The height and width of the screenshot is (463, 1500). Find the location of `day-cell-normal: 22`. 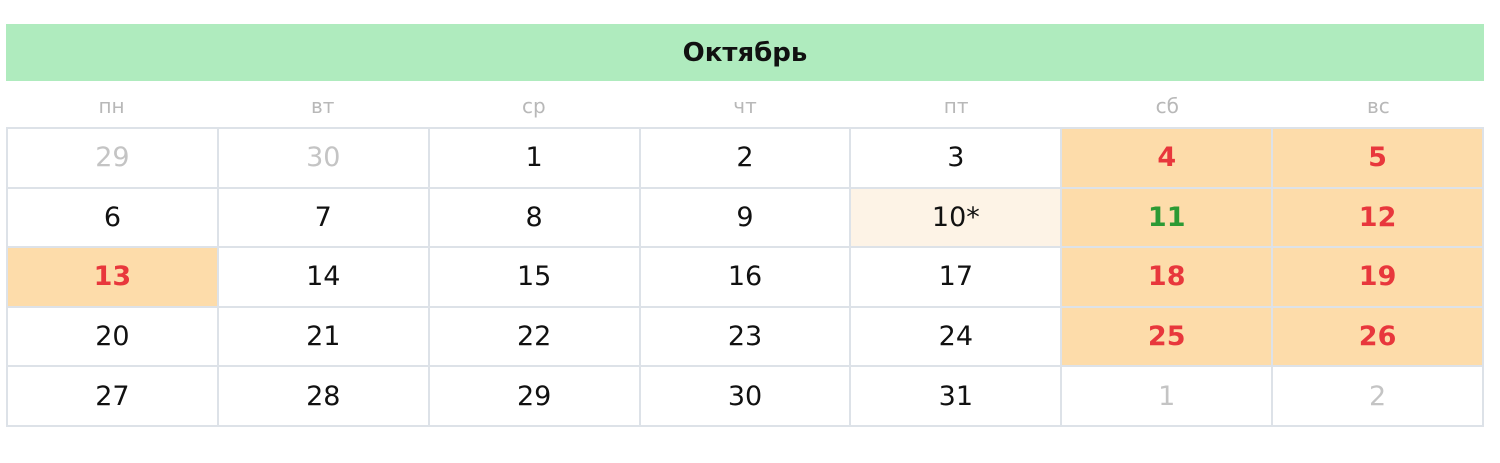

day-cell-normal: 22 is located at coordinates (534, 336).